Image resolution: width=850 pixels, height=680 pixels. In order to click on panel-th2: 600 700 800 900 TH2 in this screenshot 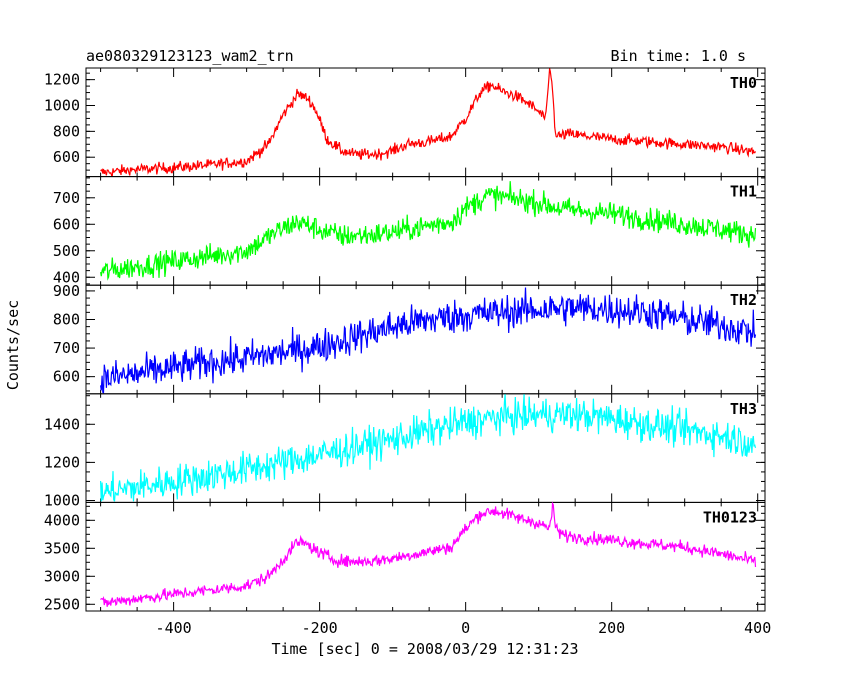, I will do `click(409, 338)`.